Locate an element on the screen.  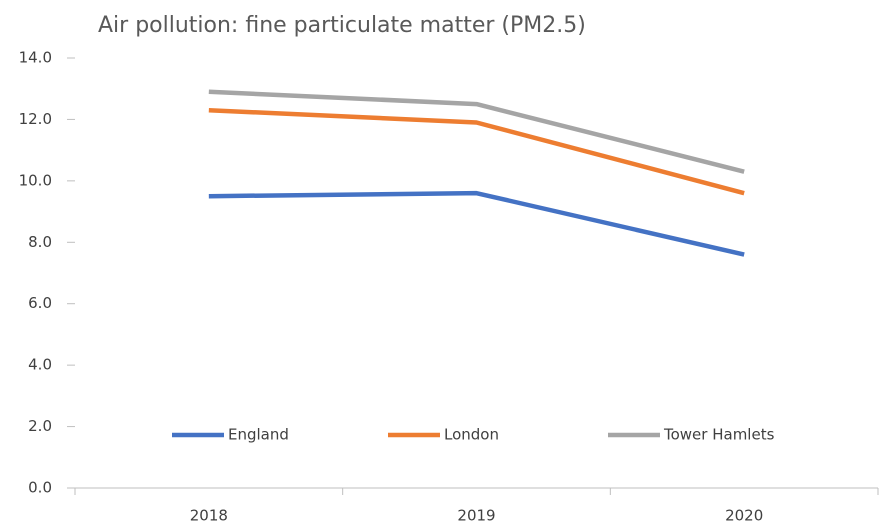
legend-label: England is located at coordinates (258, 435).